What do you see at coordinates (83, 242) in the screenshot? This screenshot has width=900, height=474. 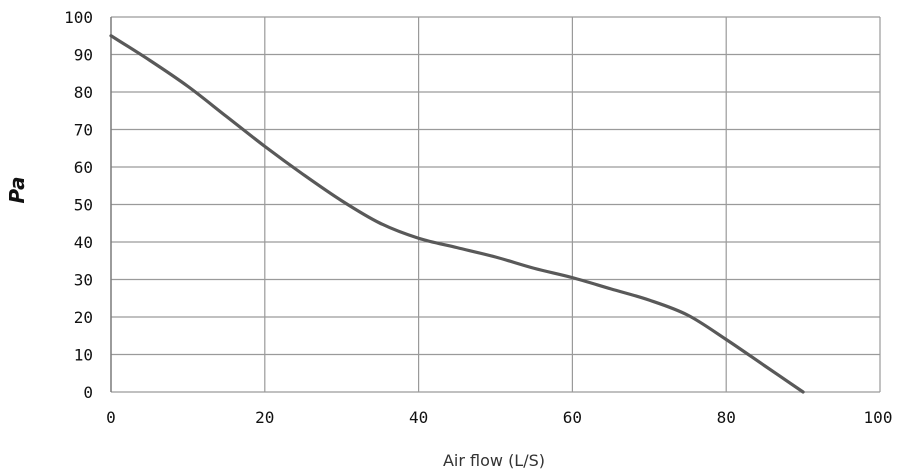 I see `y-tick-label: 40` at bounding box center [83, 242].